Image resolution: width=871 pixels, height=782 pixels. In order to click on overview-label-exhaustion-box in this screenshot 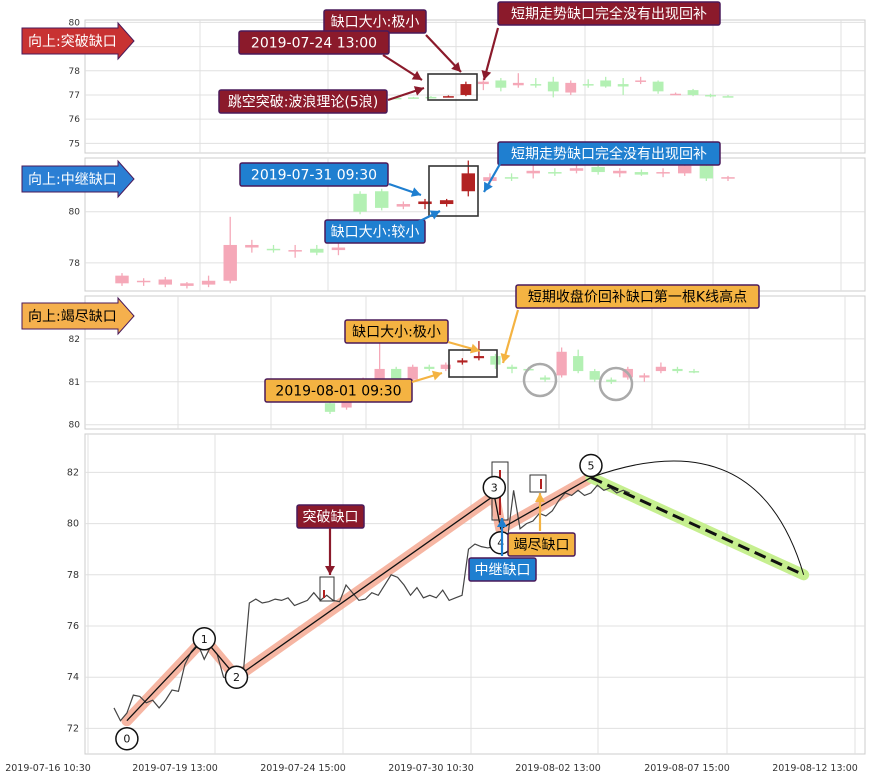, I will do `click(541, 544)`.